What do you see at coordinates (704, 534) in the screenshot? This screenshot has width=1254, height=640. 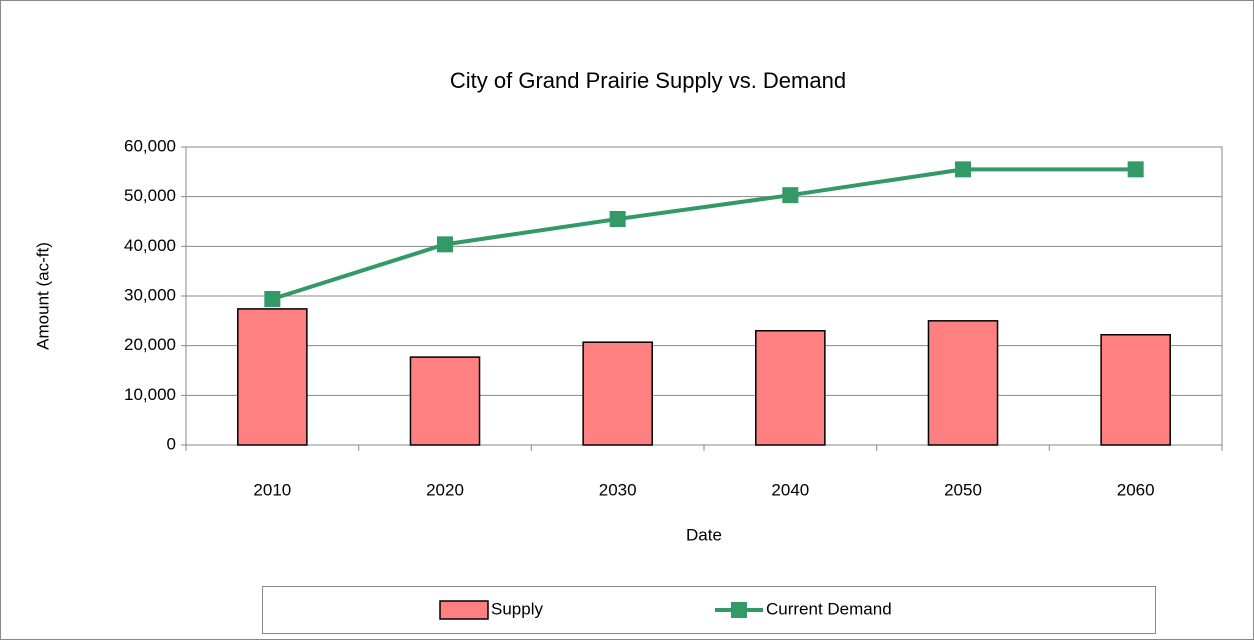 I see `x-axis-title: Date` at bounding box center [704, 534].